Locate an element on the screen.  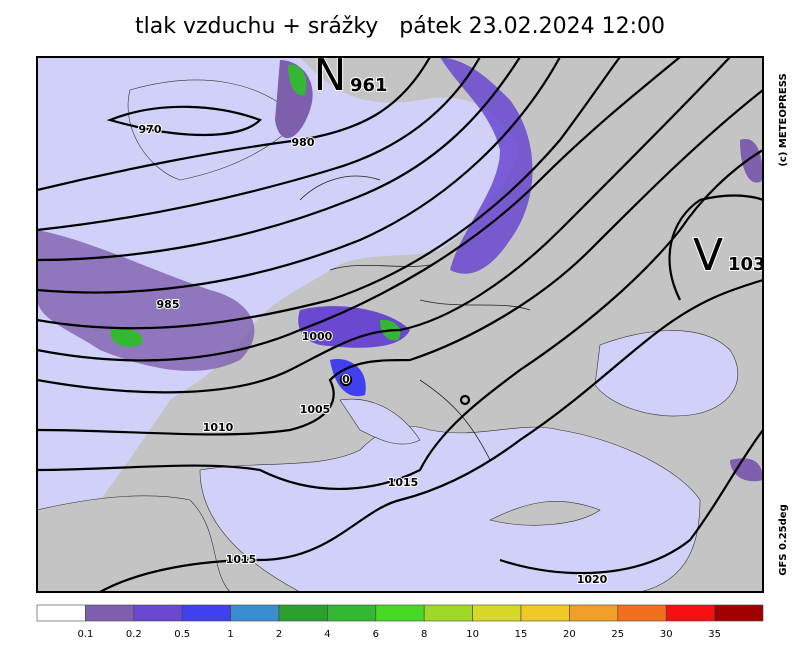
isobar-label: 970 is located at coordinates (150, 129).